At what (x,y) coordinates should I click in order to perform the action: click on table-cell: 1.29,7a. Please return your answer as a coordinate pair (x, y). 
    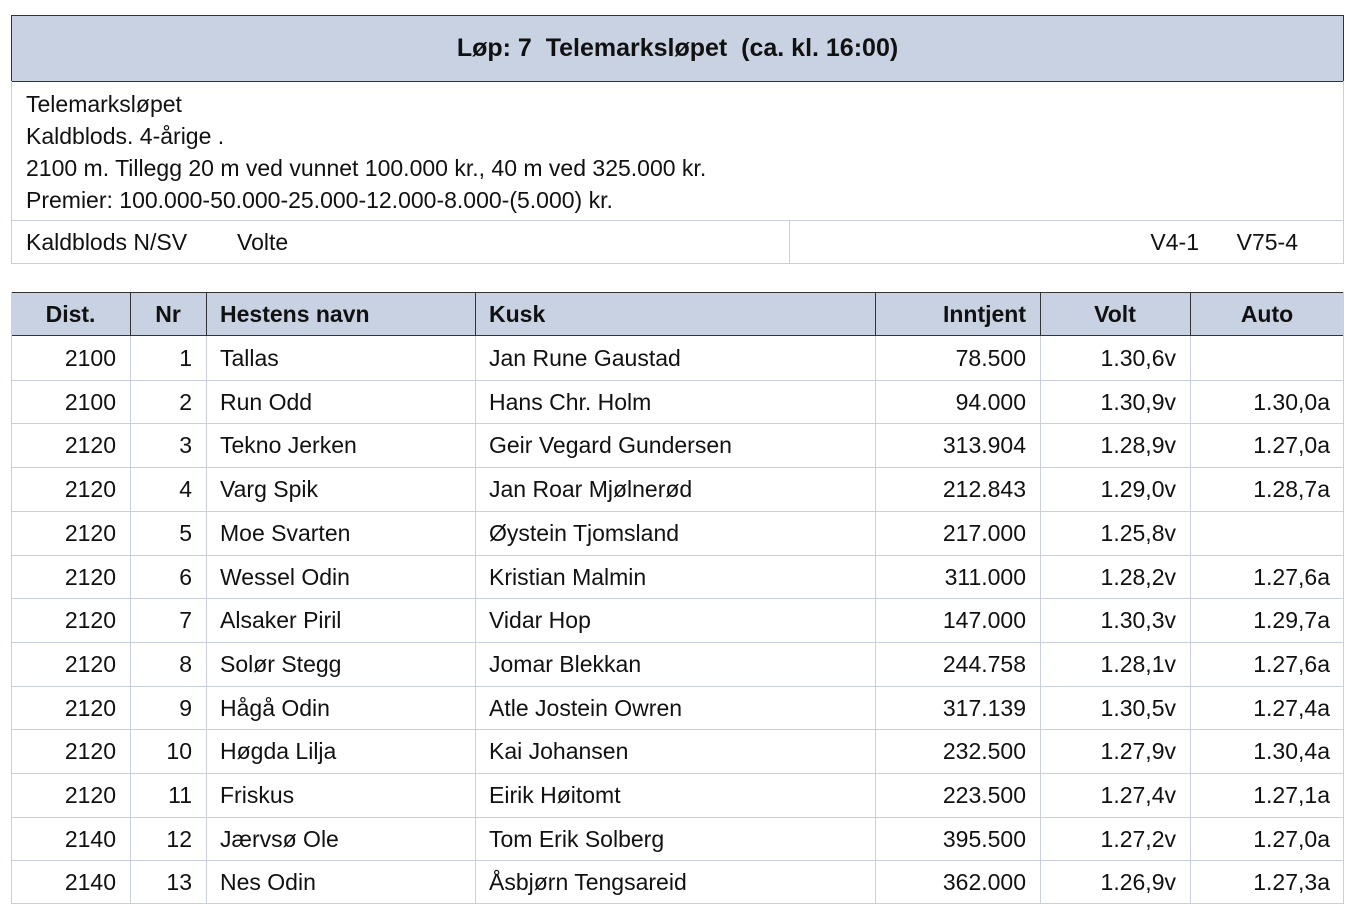
    Looking at the image, I should click on (1291, 620).